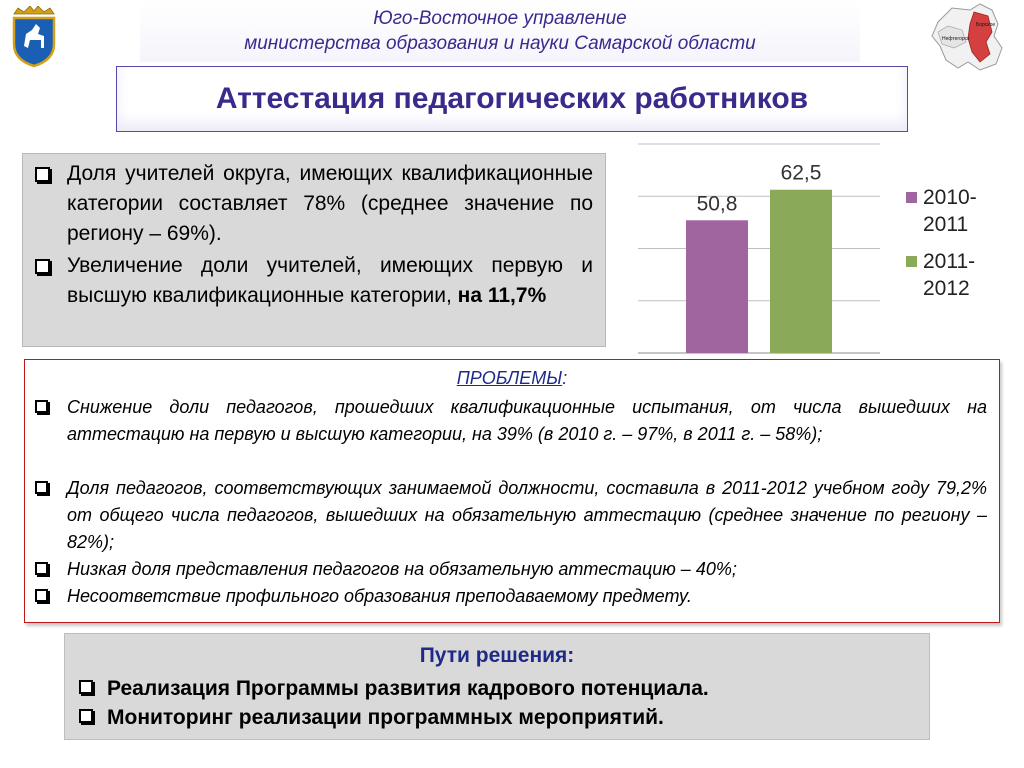 This screenshot has width=1024, height=768. I want to click on slide-title-box: Аттестация педагогических работников, so click(512, 99).